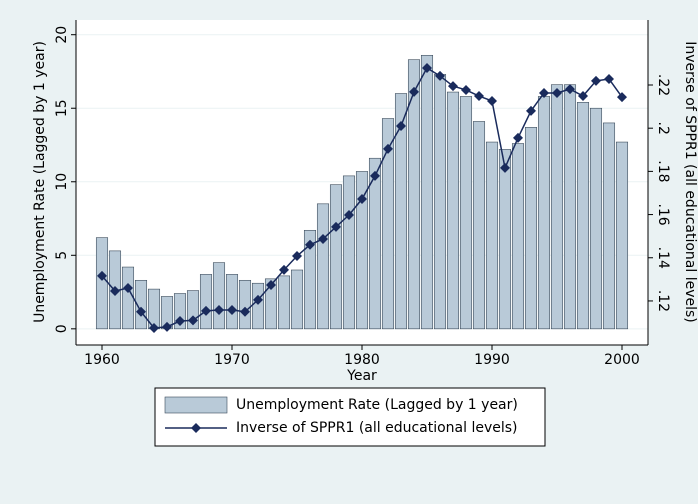 Image resolution: width=698 pixels, height=504 pixels. I want to click on y2-tick-label: .22, so click(663, 85).